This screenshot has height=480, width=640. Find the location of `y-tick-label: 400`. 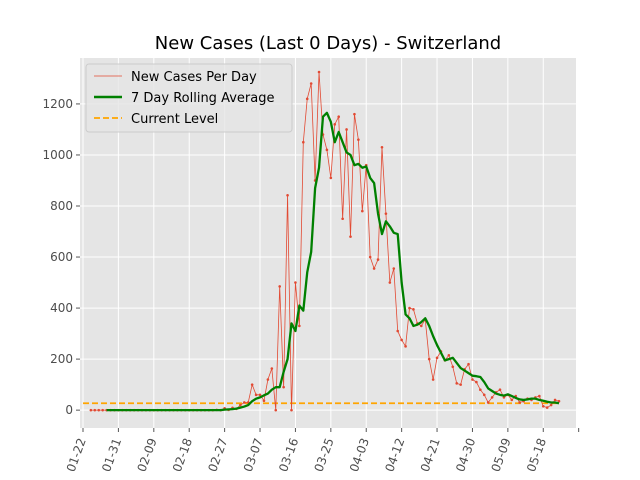

y-tick-label: 400 is located at coordinates (61, 308).